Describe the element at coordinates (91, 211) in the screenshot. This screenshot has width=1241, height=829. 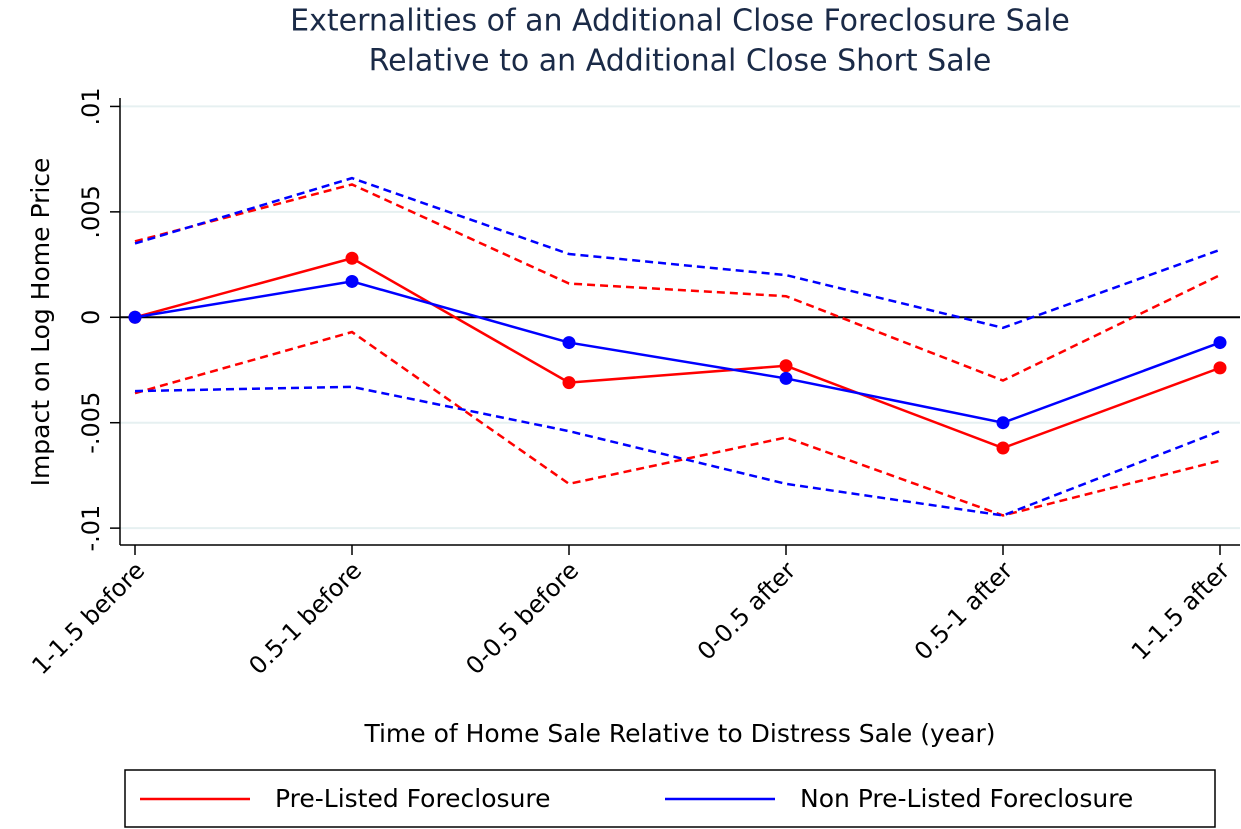
I see `y-tick-label: .005` at that location.